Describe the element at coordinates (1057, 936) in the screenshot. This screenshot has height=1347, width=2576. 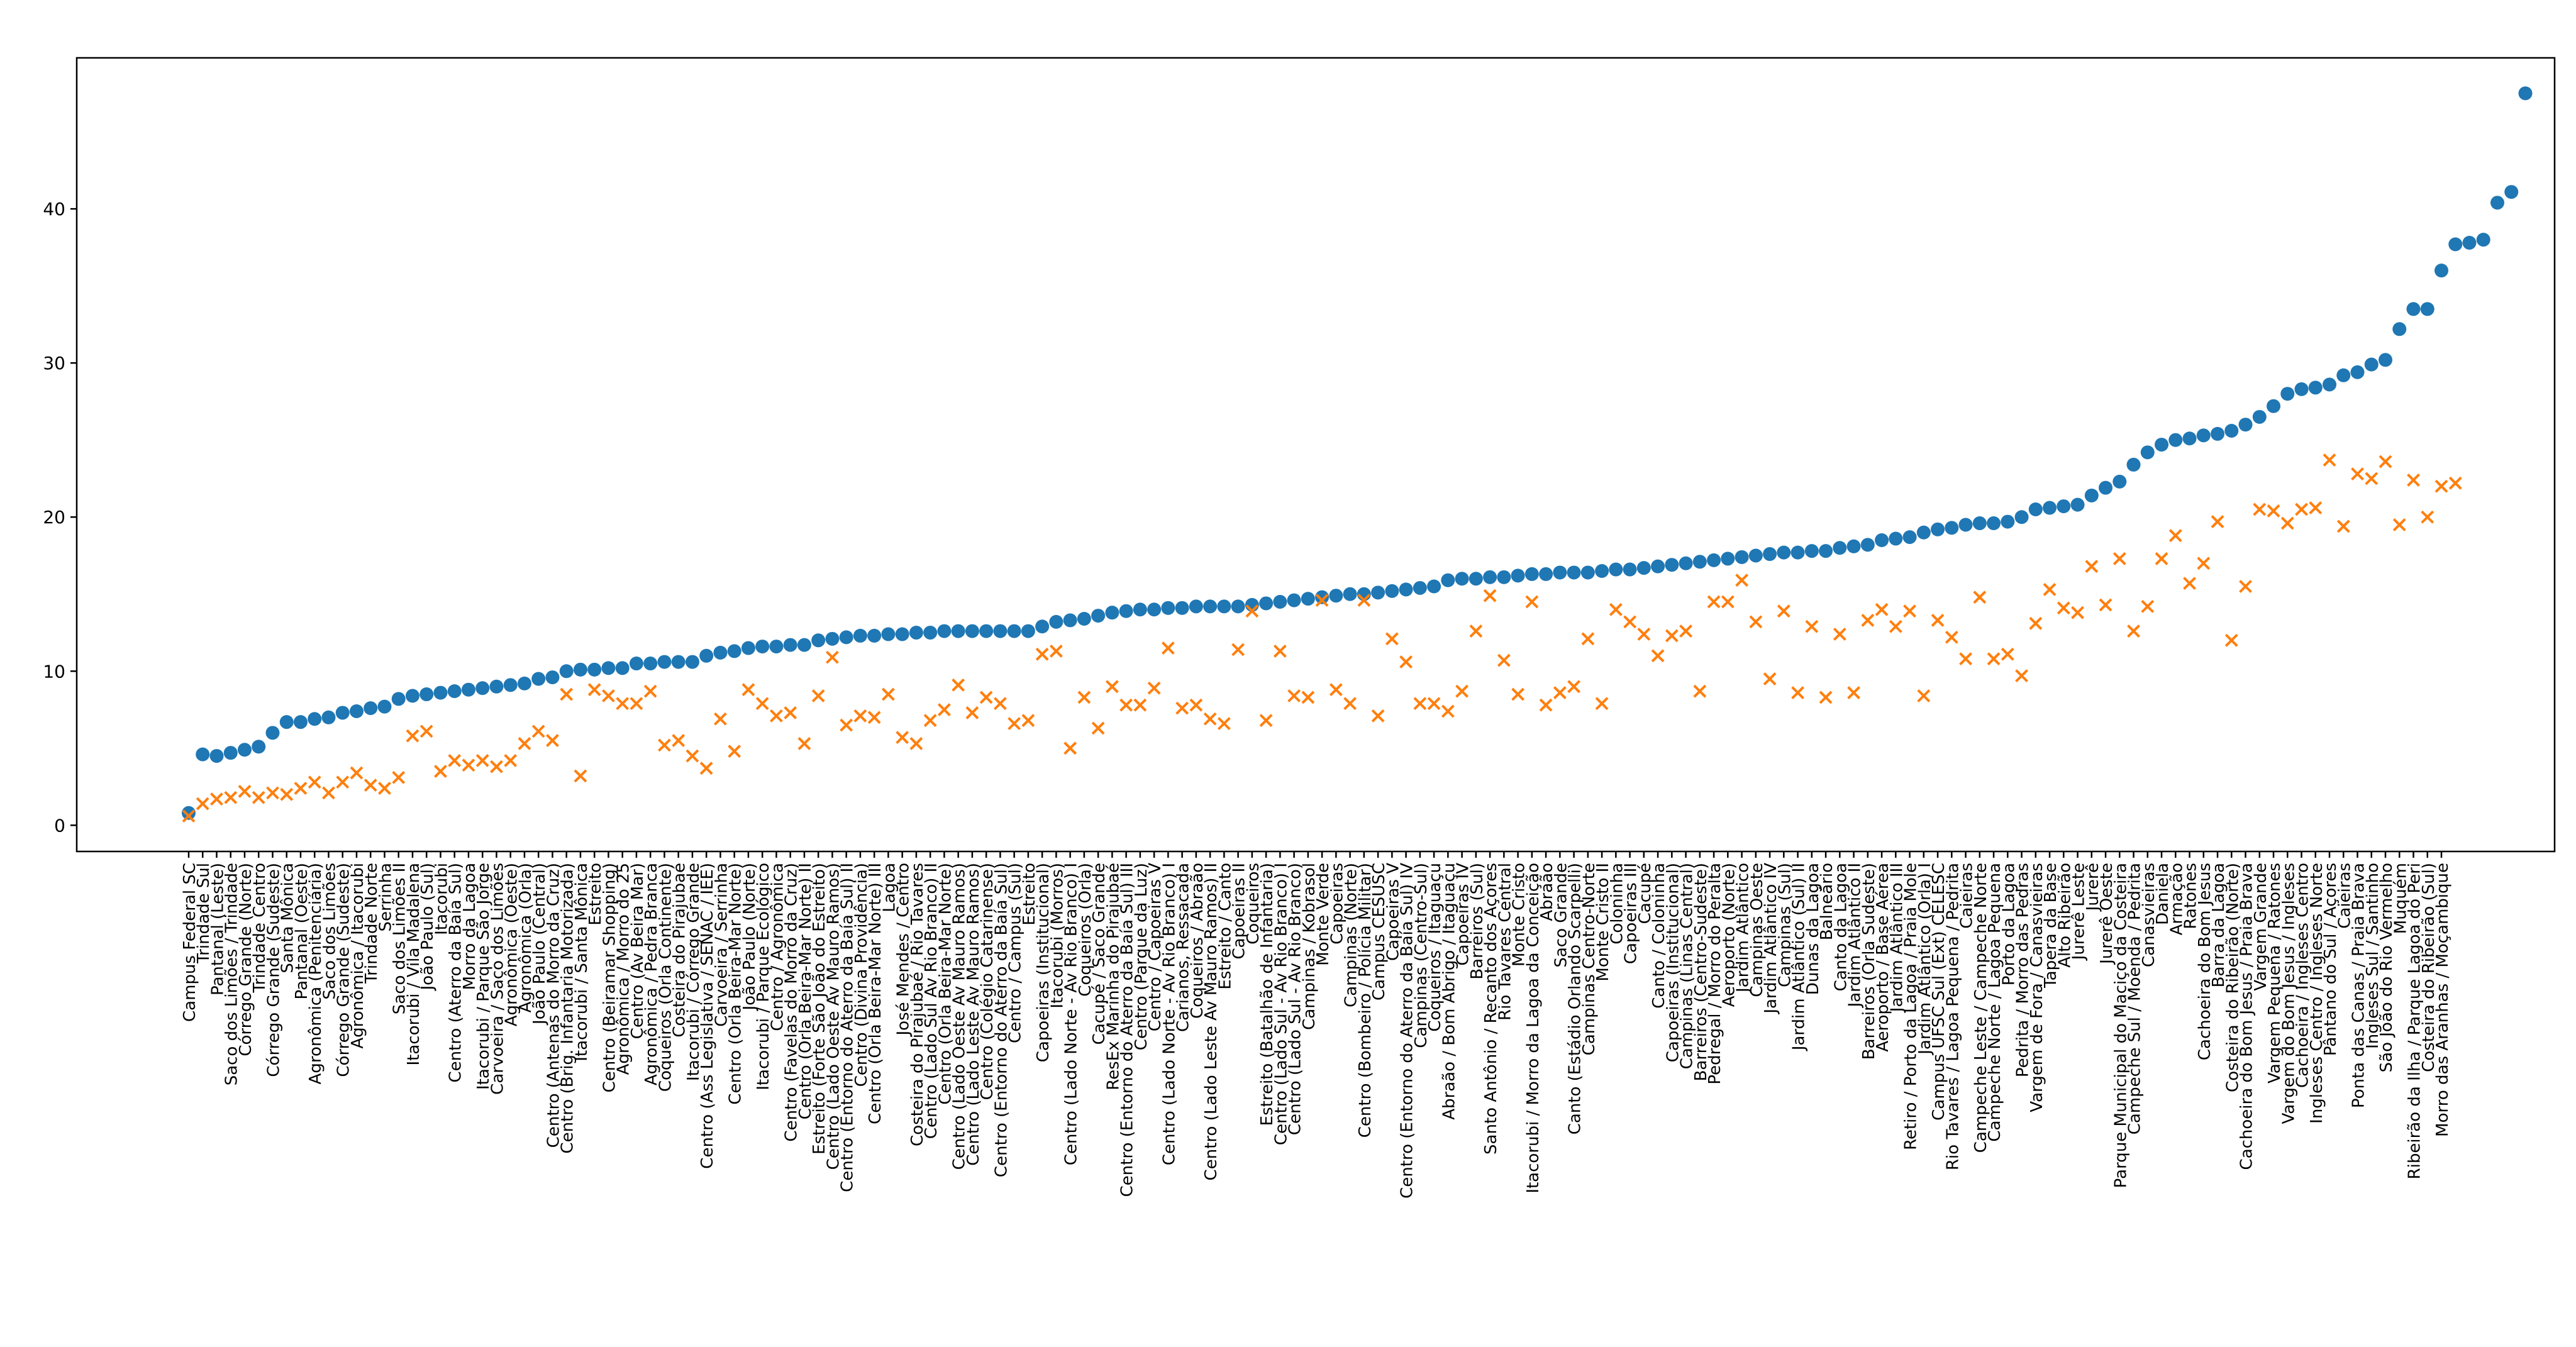
I see `x-tick-label: Itacorubi (Morros)` at that location.